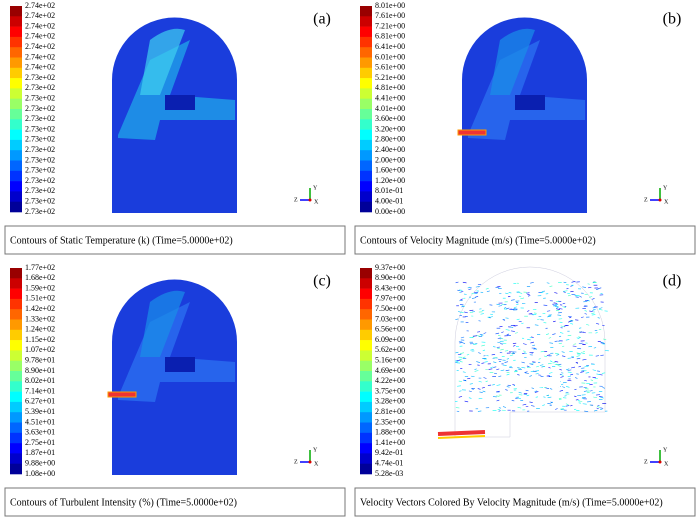 The height and width of the screenshot is (520, 700). I want to click on colorbar-label: 1.24e+02, so click(40, 329).